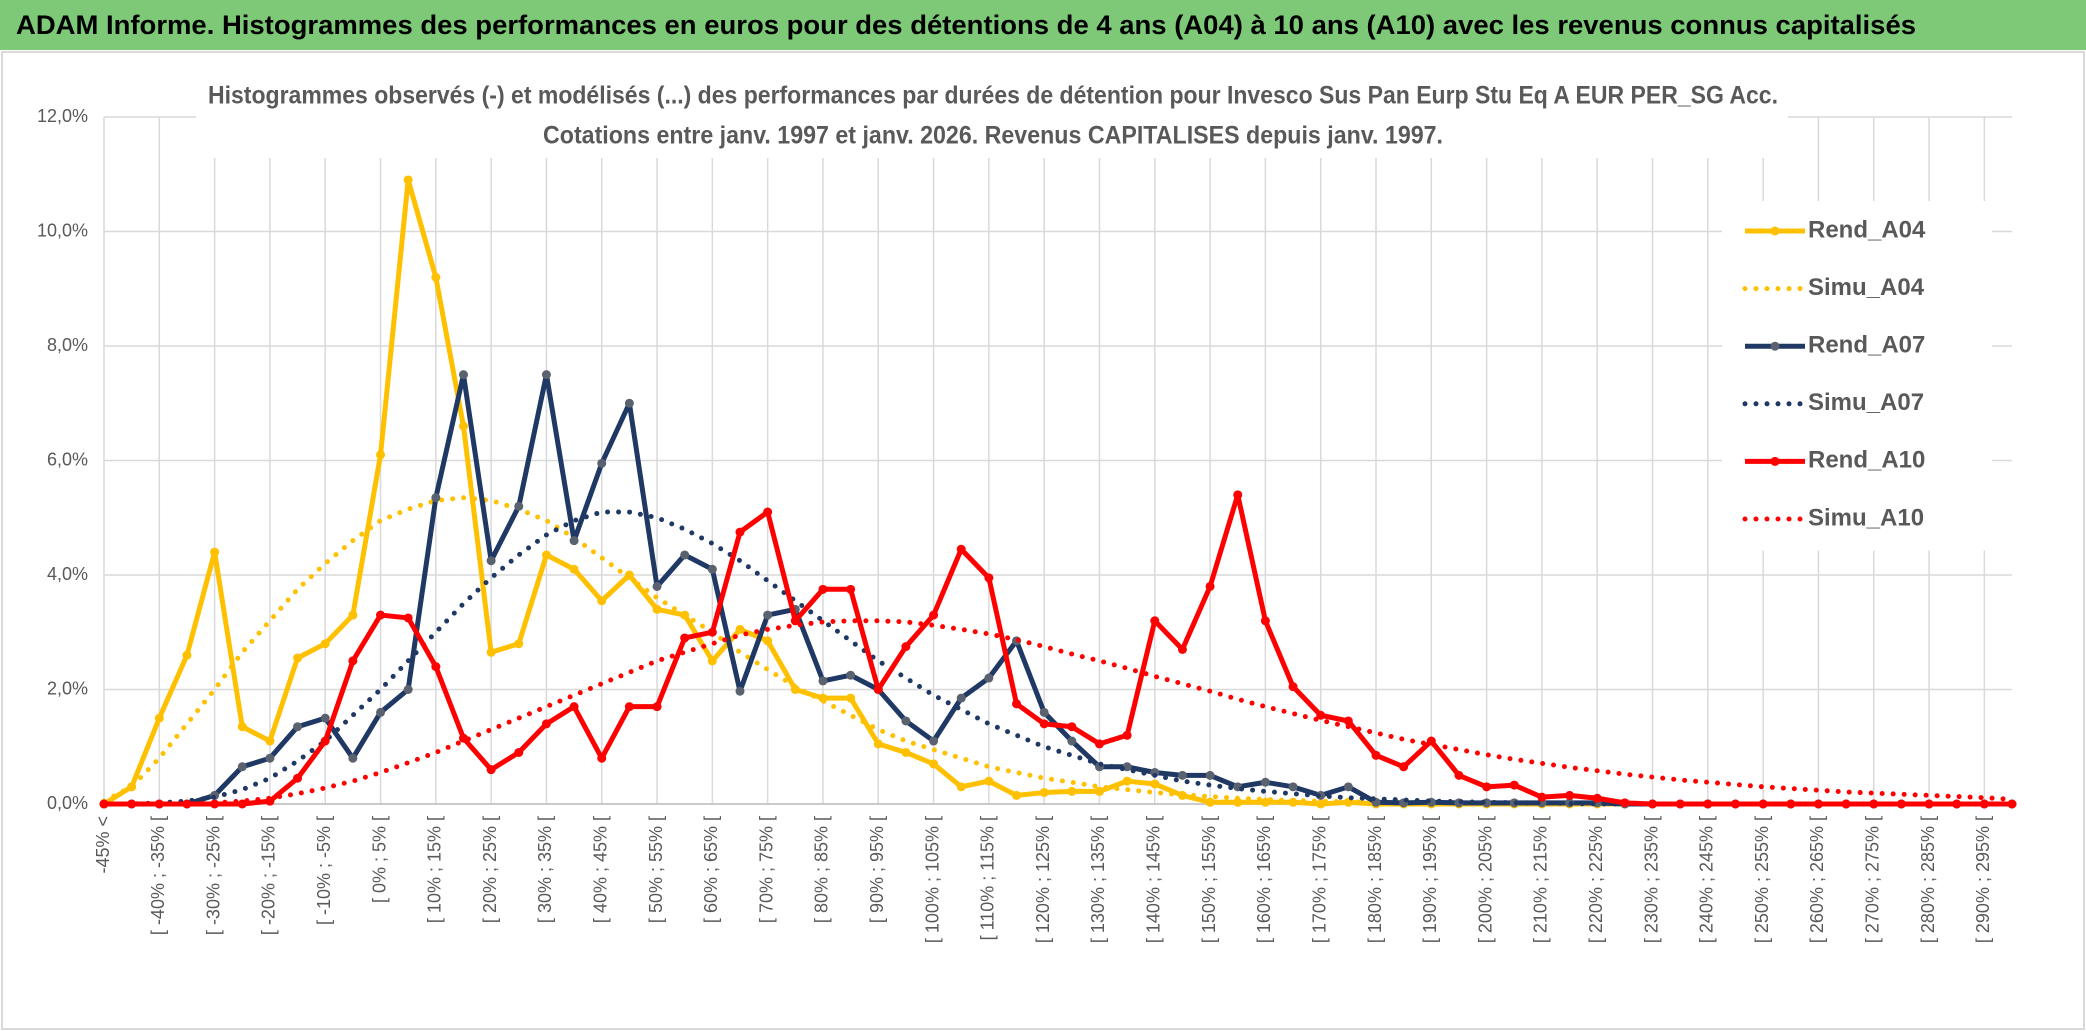 The width and height of the screenshot is (2086, 1031). I want to click on header-band, so click(1043, 25).